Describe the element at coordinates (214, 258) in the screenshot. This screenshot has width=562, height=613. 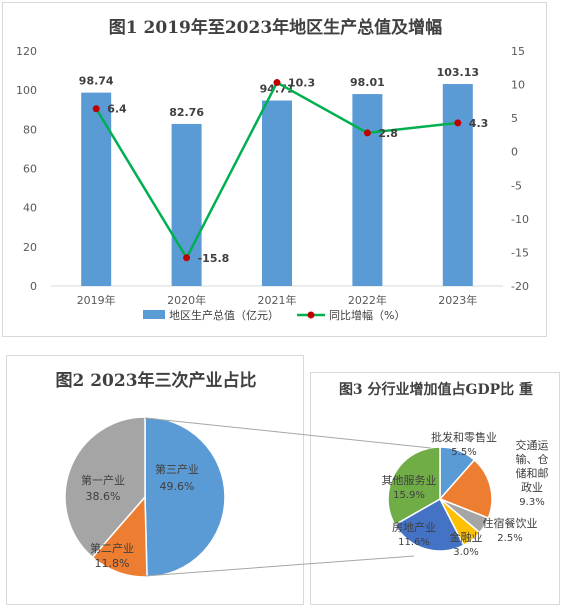
I see `line-data-label: -15.8` at that location.